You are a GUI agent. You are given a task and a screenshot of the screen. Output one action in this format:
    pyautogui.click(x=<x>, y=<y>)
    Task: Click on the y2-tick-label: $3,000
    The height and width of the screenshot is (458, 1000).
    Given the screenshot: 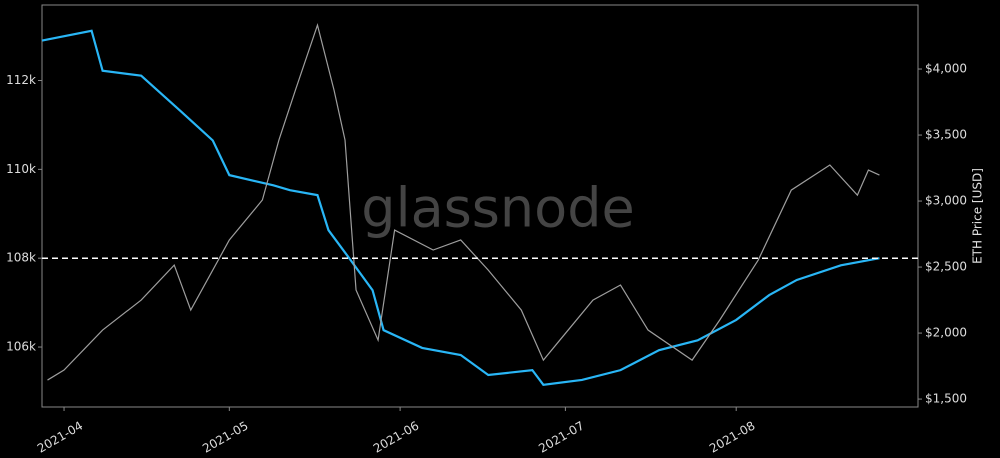 What is the action you would take?
    pyautogui.click(x=946, y=201)
    